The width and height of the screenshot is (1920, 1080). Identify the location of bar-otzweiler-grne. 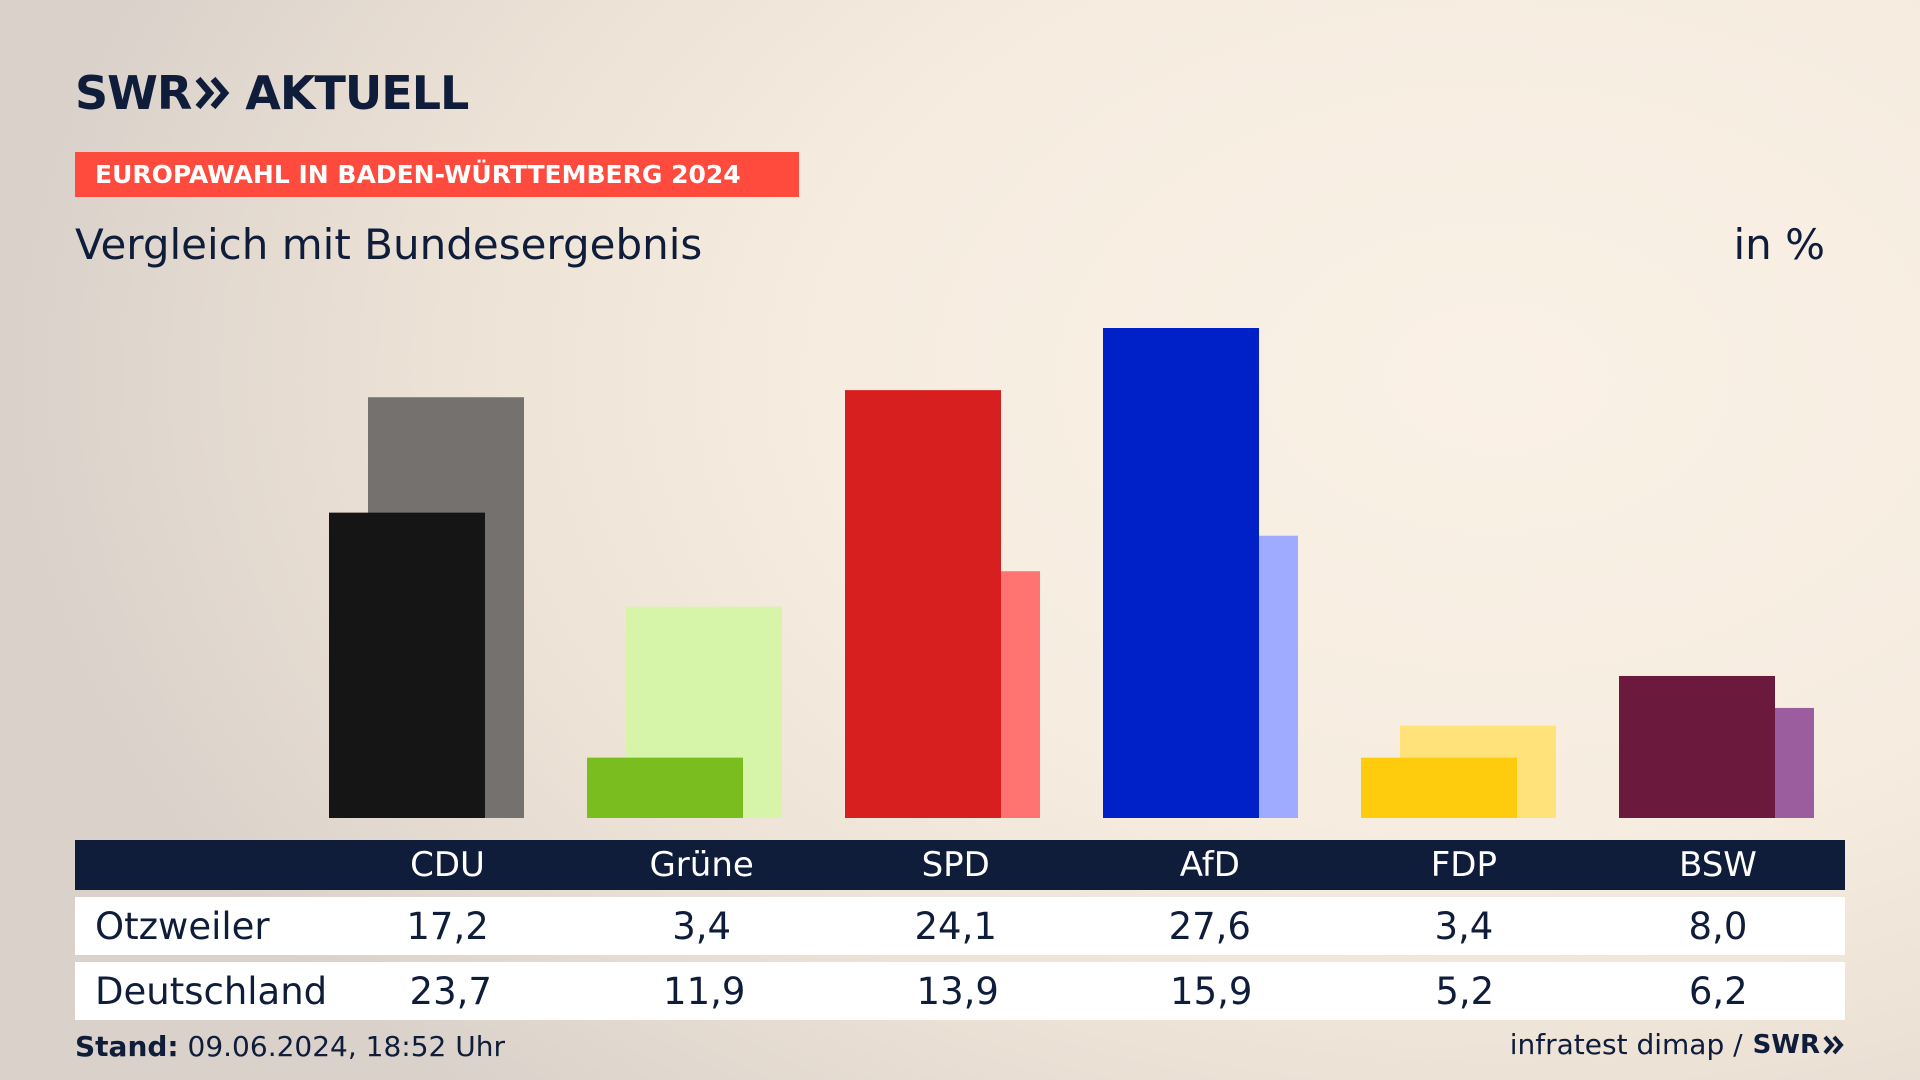
(665, 787).